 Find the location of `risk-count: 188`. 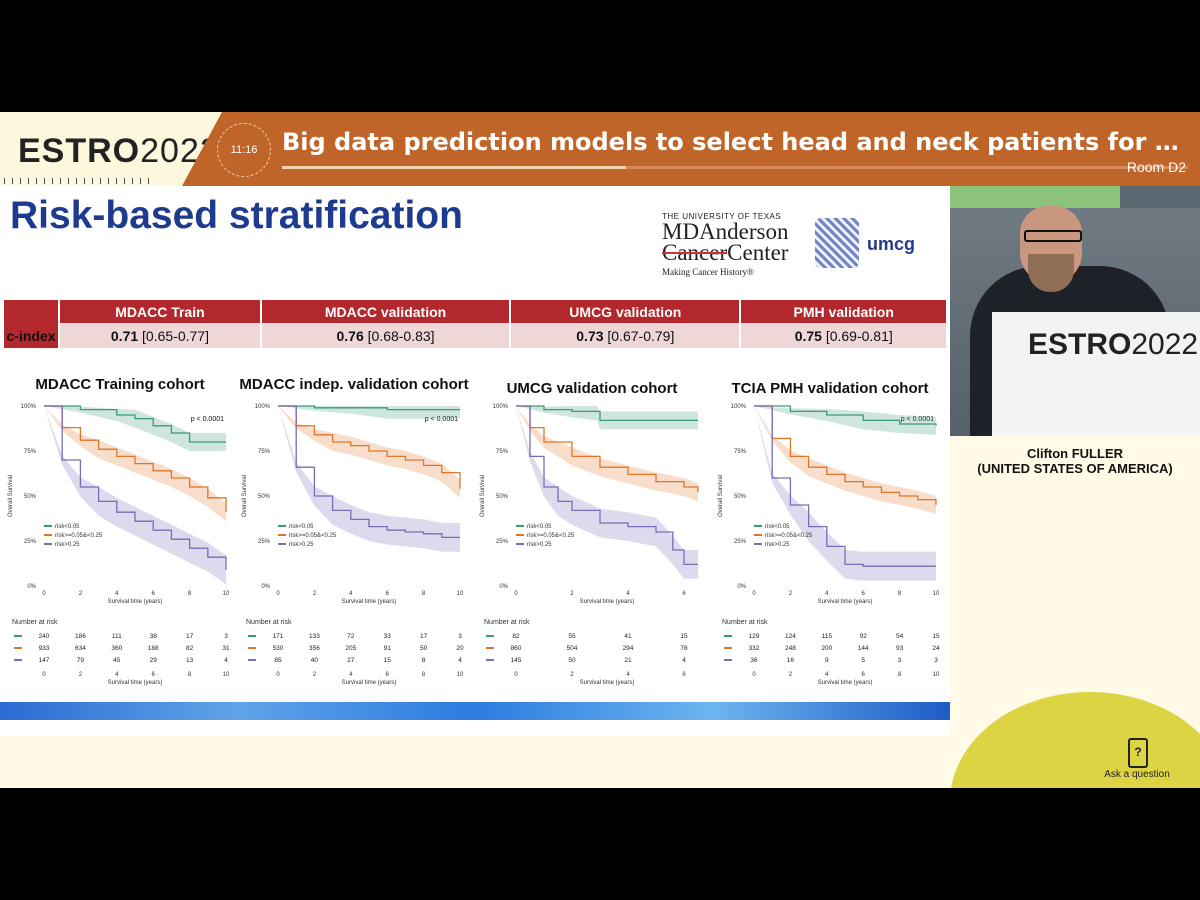

risk-count: 188 is located at coordinates (153, 648).